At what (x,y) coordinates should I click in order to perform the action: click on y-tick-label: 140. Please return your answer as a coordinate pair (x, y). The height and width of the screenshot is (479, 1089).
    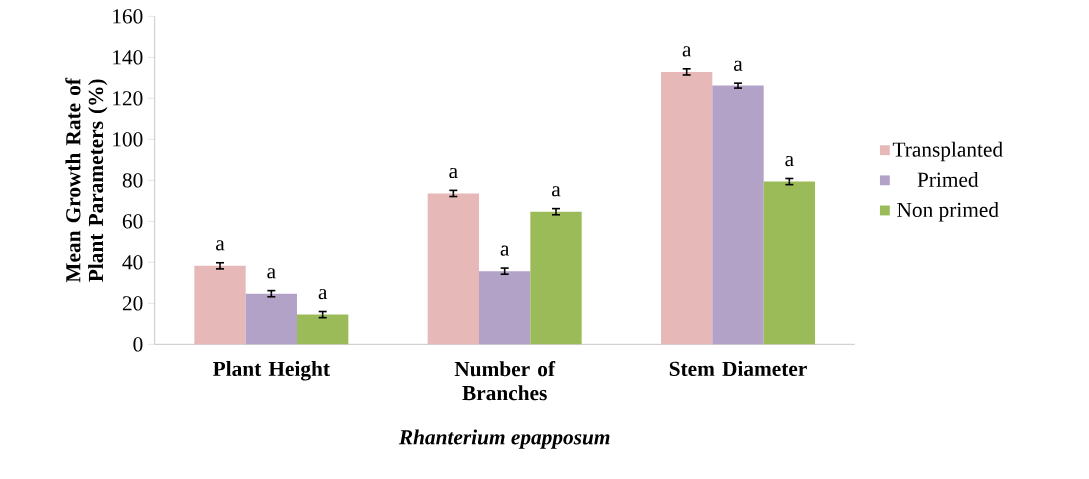
    Looking at the image, I should click on (128, 57).